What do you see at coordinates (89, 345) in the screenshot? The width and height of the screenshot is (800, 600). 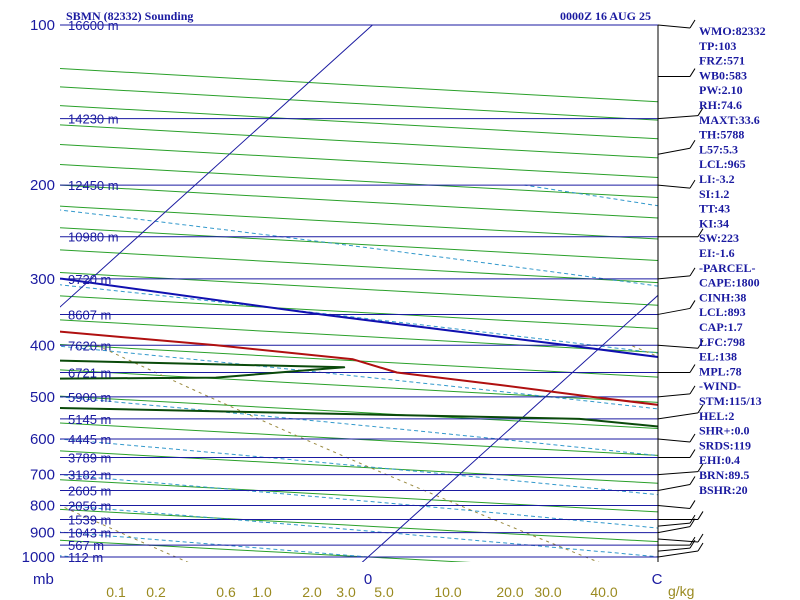 I see `height-label: 7620 m` at bounding box center [89, 345].